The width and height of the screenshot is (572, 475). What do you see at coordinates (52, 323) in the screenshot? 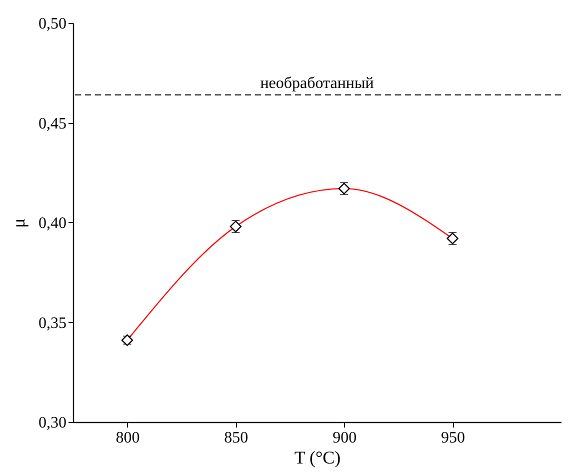
I see `y-tick-label: 0,35` at bounding box center [52, 323].